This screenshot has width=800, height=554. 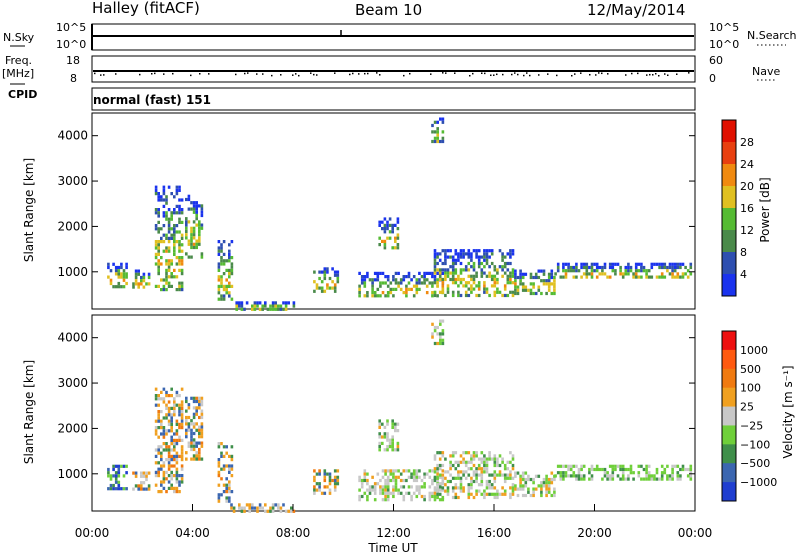 I want to click on date-title: 12/May/2014, so click(x=636, y=10).